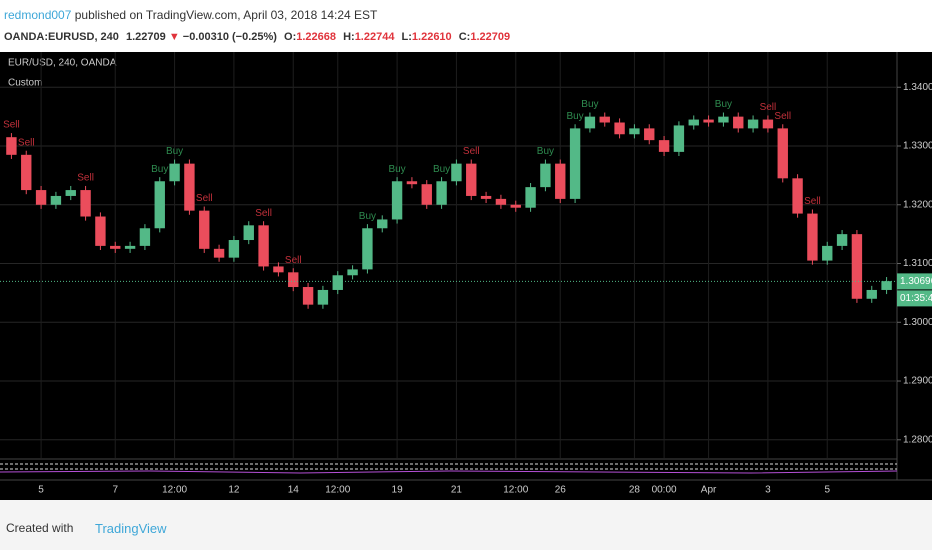  Describe the element at coordinates (561, 490) in the screenshot. I see `x-tick-label: 26` at that location.